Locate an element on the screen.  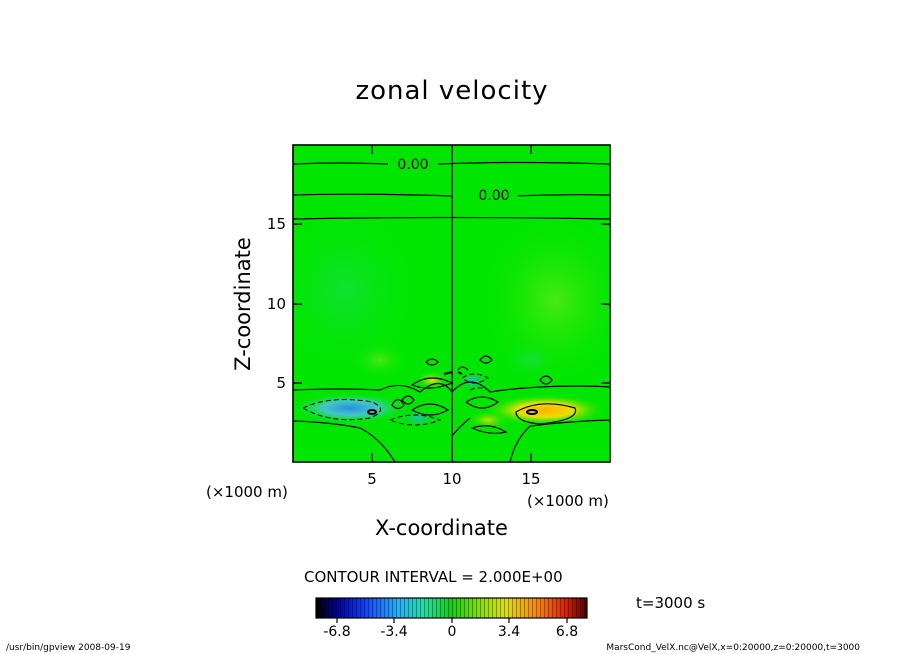
colorbar-tick-label: 6.8 is located at coordinates (567, 632).